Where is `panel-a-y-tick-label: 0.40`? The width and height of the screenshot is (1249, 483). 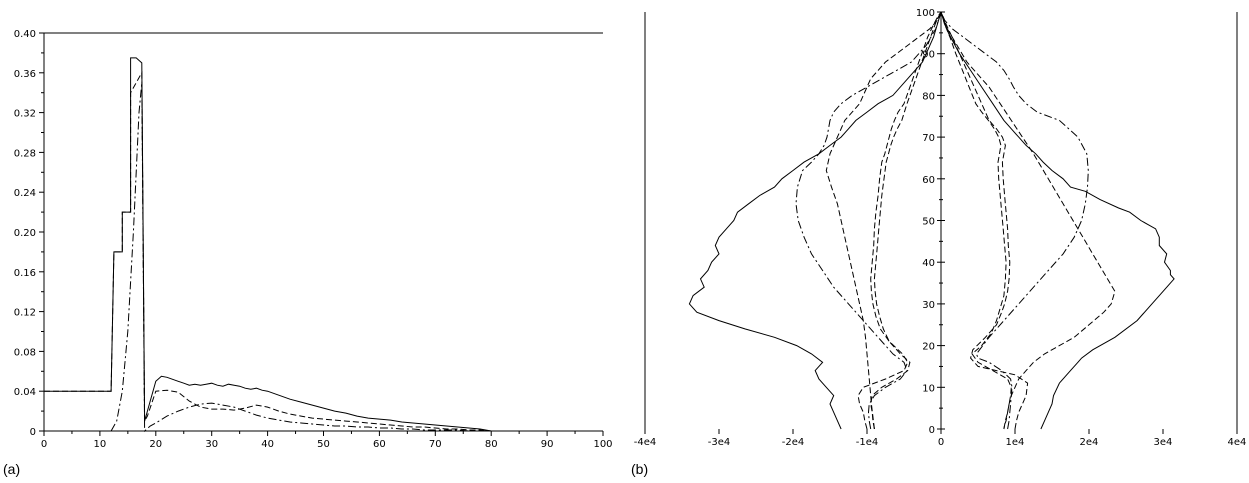 panel-a-y-tick-label: 0.40 is located at coordinates (25, 34).